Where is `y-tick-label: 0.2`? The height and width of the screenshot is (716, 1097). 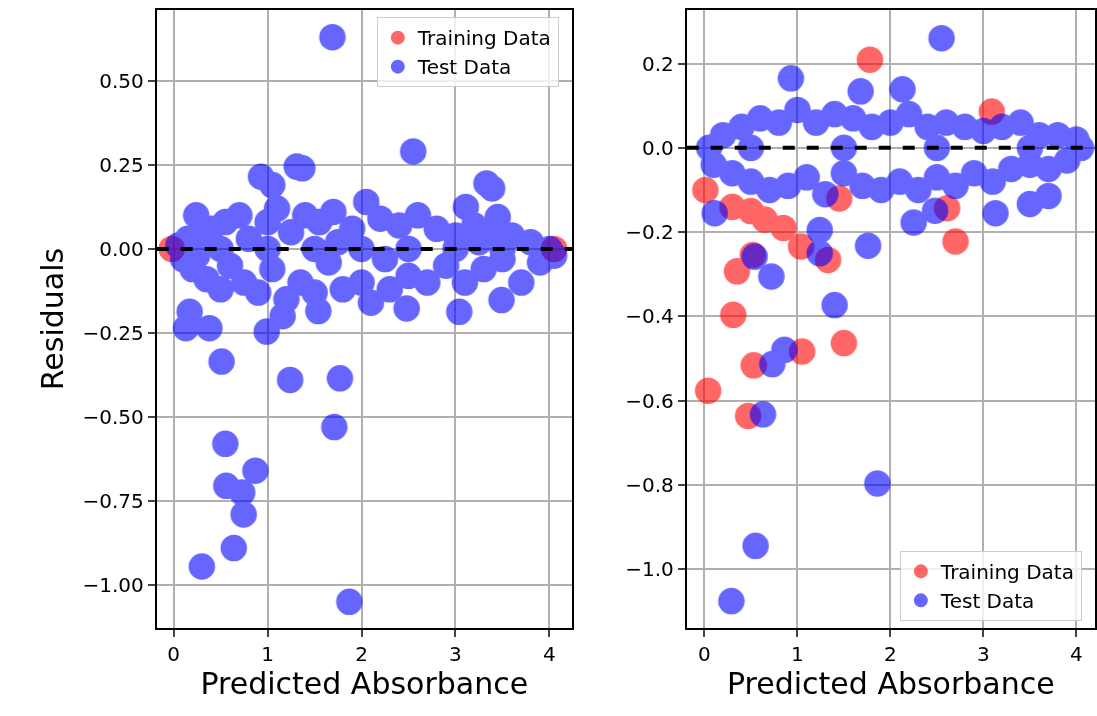 y-tick-label: 0.2 is located at coordinates (657, 63).